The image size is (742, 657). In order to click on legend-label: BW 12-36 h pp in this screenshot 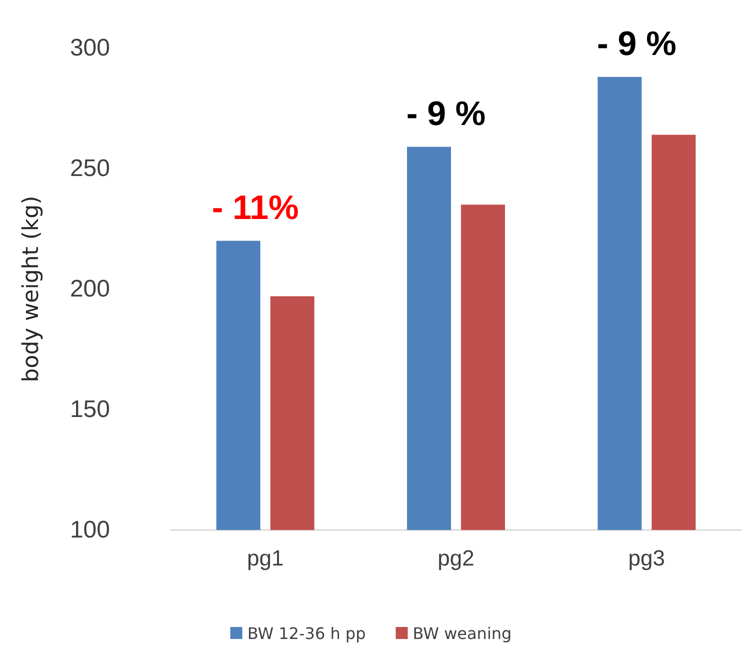, I will do `click(306, 633)`.